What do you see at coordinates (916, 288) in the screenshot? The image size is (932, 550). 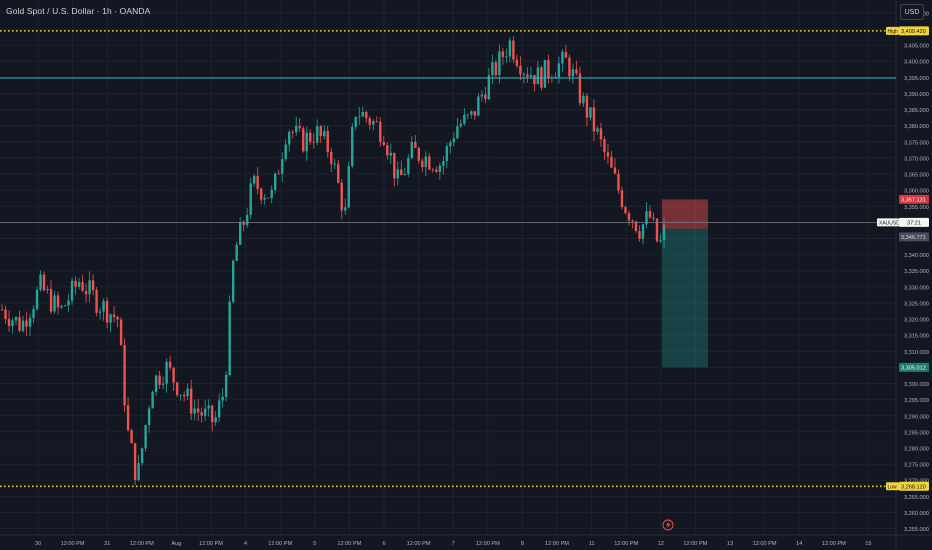 I see `price-tick-label: 3,330.000` at bounding box center [916, 288].